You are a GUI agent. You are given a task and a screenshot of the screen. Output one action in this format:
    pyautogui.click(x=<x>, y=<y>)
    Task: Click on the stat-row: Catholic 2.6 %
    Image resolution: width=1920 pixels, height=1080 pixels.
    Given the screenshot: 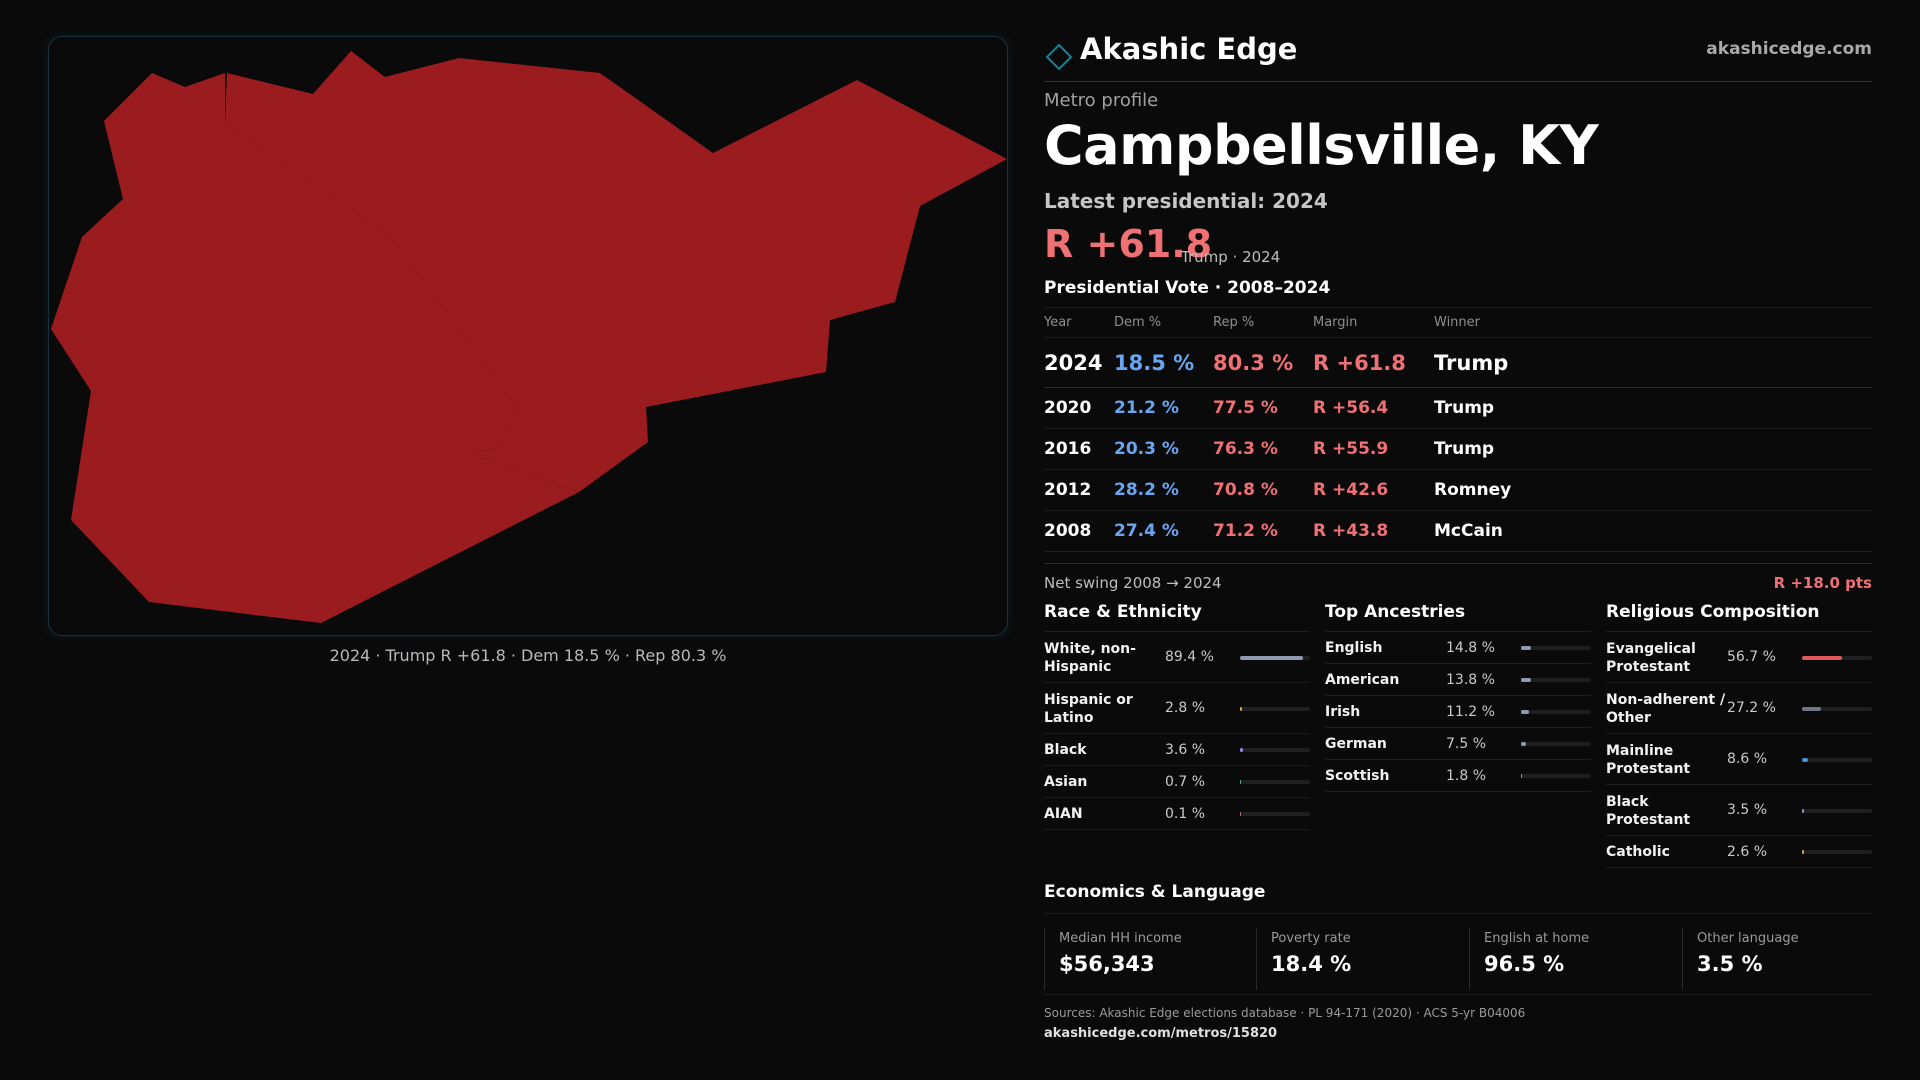 What is the action you would take?
    pyautogui.click(x=1739, y=852)
    